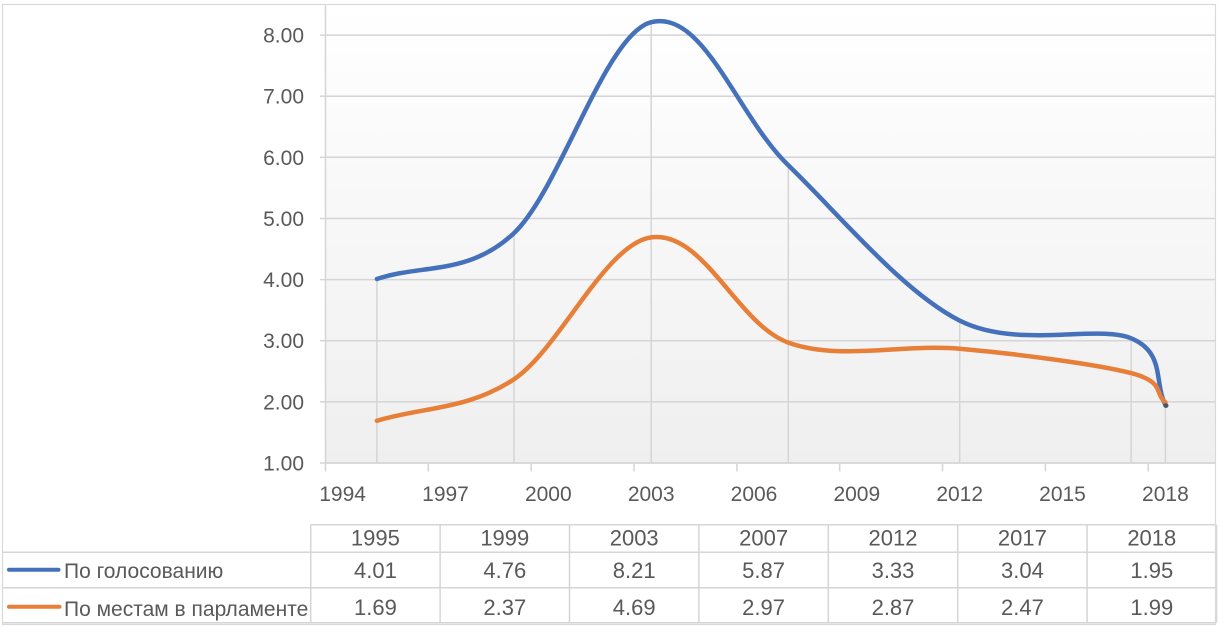 The width and height of the screenshot is (1220, 627). I want to click on svg-text: По местам в парламенте, so click(186, 609).